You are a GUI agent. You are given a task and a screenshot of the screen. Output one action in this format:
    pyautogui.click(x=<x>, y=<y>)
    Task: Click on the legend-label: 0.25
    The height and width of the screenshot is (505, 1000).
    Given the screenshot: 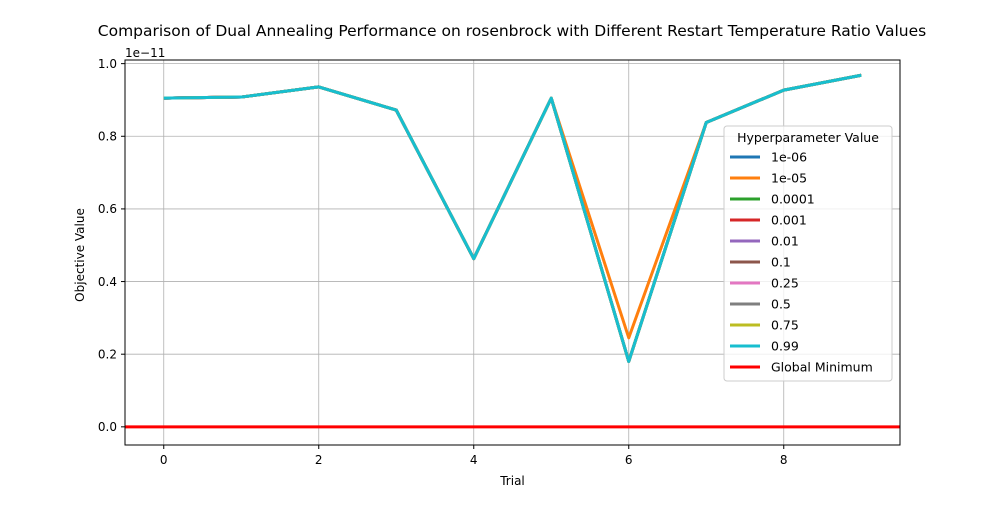 What is the action you would take?
    pyautogui.click(x=785, y=283)
    